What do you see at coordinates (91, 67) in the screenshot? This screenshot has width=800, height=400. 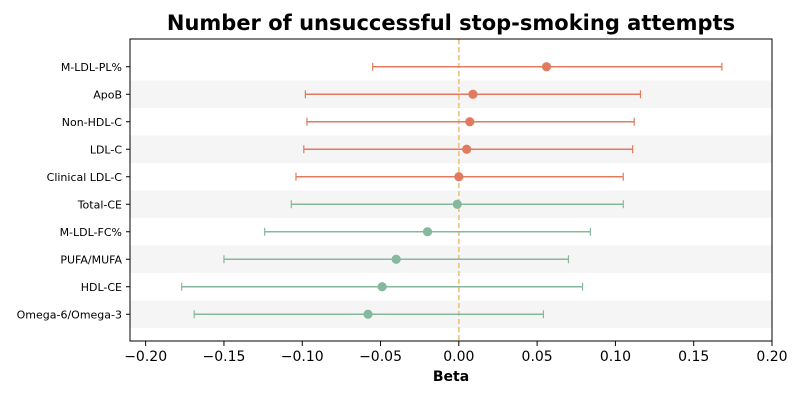 I see `y-tick-label: M-LDL-PL%` at bounding box center [91, 67].